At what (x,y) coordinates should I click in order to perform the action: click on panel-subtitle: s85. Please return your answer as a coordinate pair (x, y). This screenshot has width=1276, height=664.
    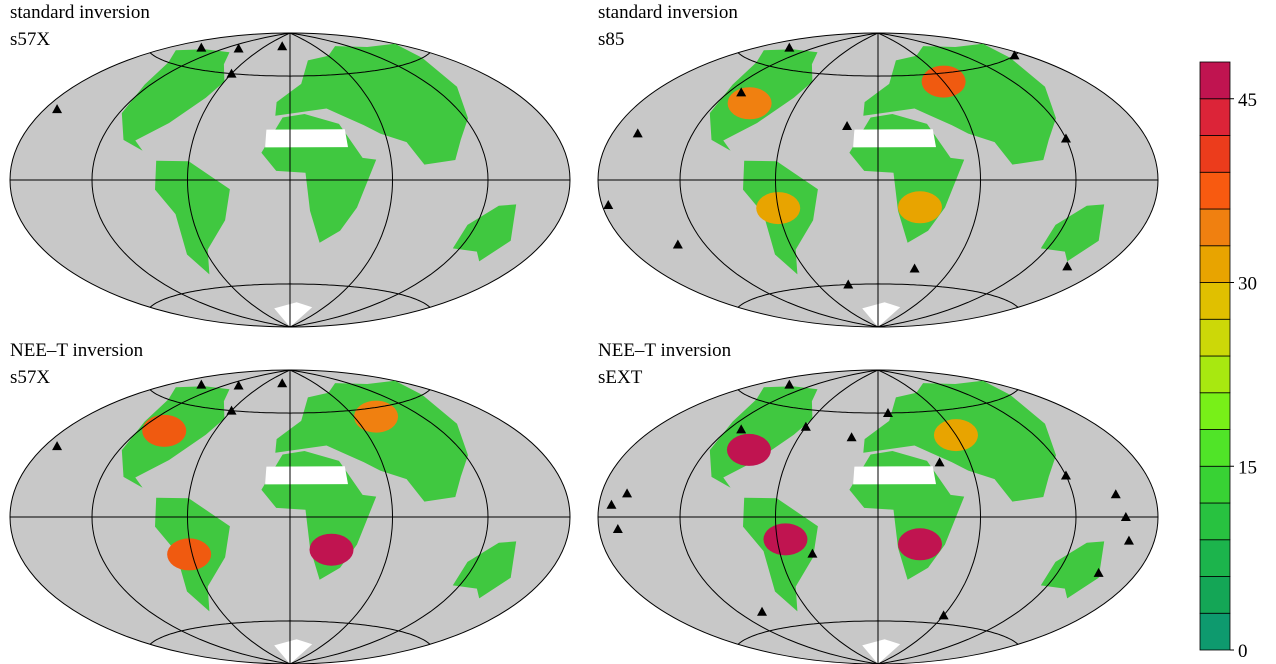
    Looking at the image, I should click on (611, 39).